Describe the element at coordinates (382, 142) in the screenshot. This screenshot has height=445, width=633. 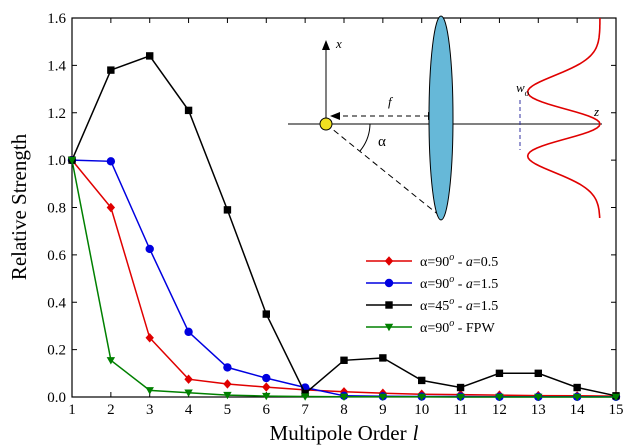
I see `inset-angle-label: α` at that location.